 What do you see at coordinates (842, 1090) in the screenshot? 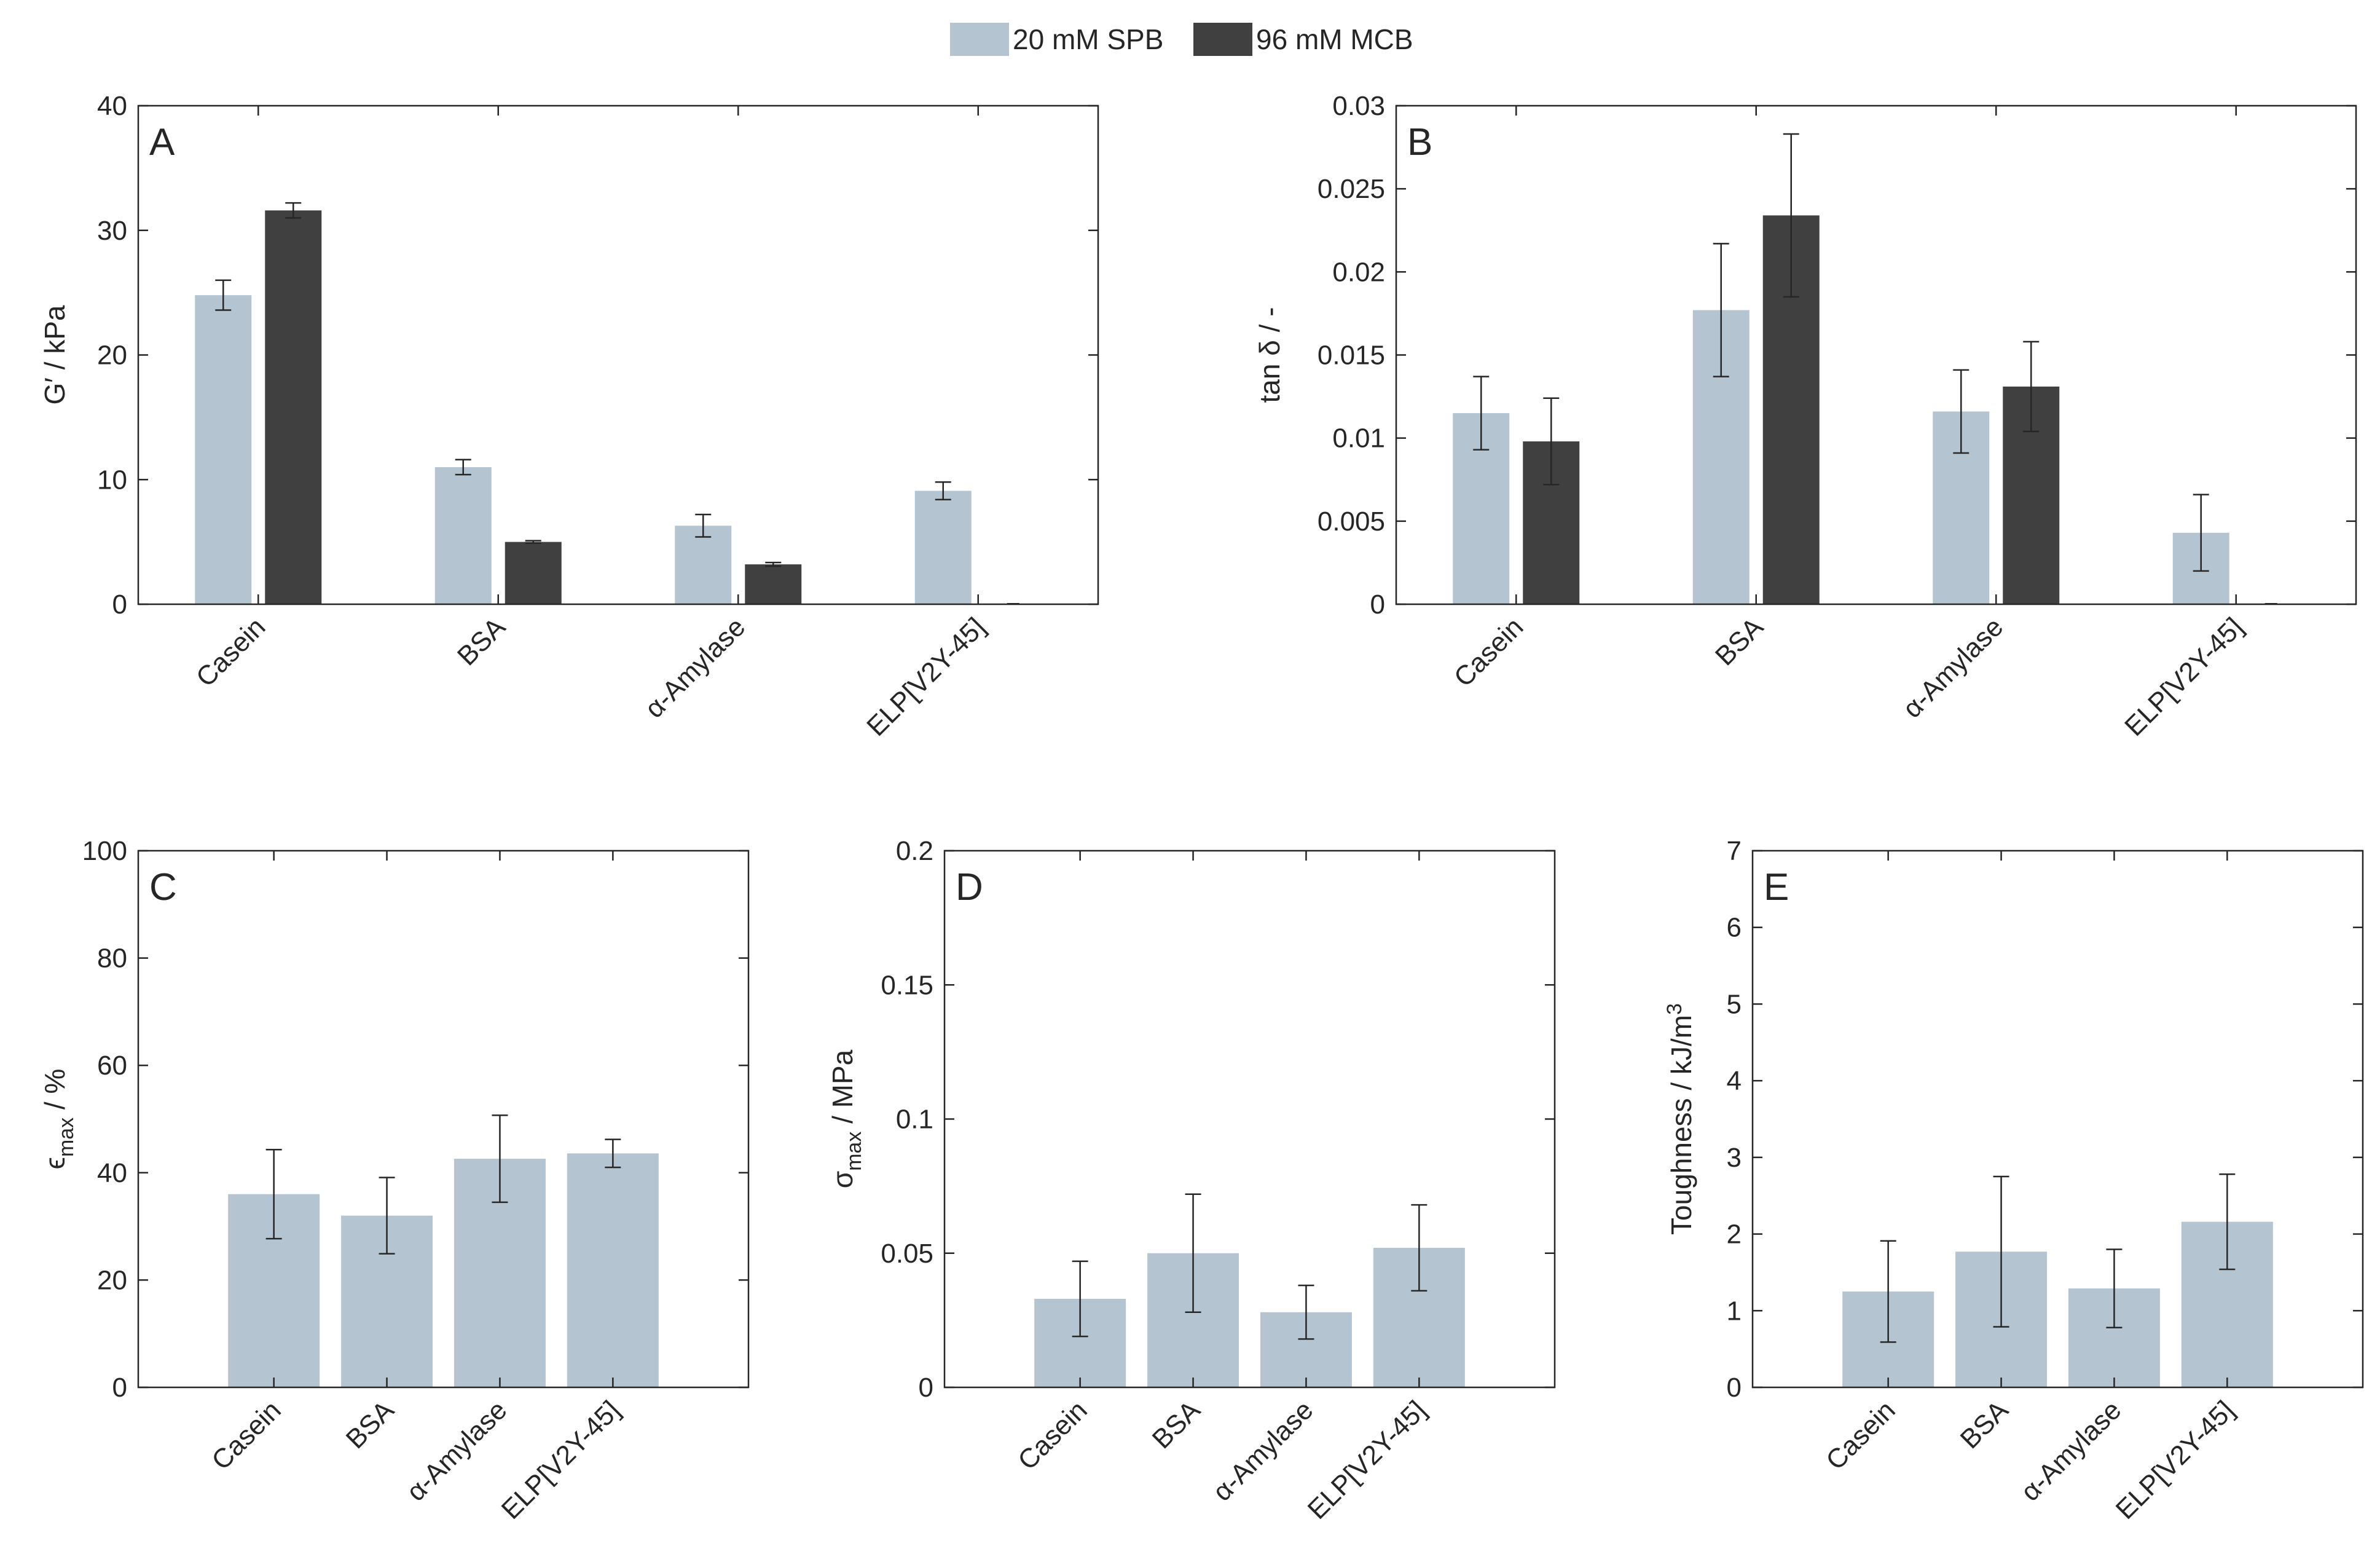
I see `ylabel-rest: / MPa` at bounding box center [842, 1090].